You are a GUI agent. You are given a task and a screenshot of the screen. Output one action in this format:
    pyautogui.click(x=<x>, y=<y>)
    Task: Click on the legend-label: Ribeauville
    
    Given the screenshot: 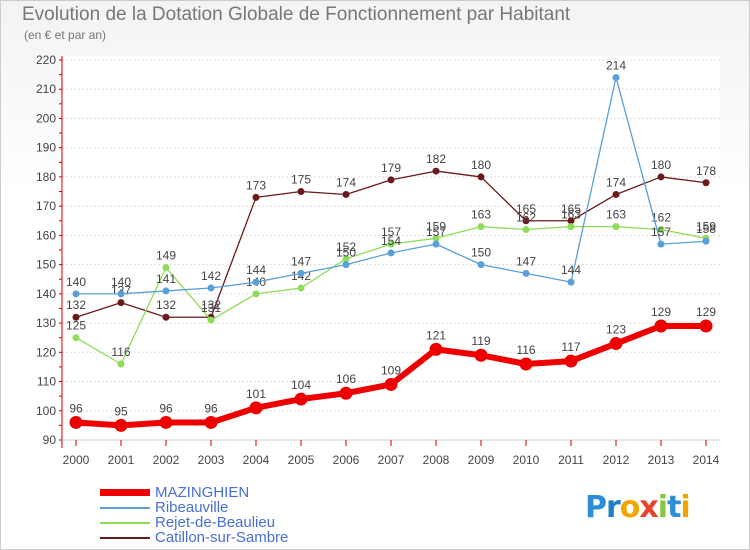 What is the action you would take?
    pyautogui.click(x=192, y=507)
    